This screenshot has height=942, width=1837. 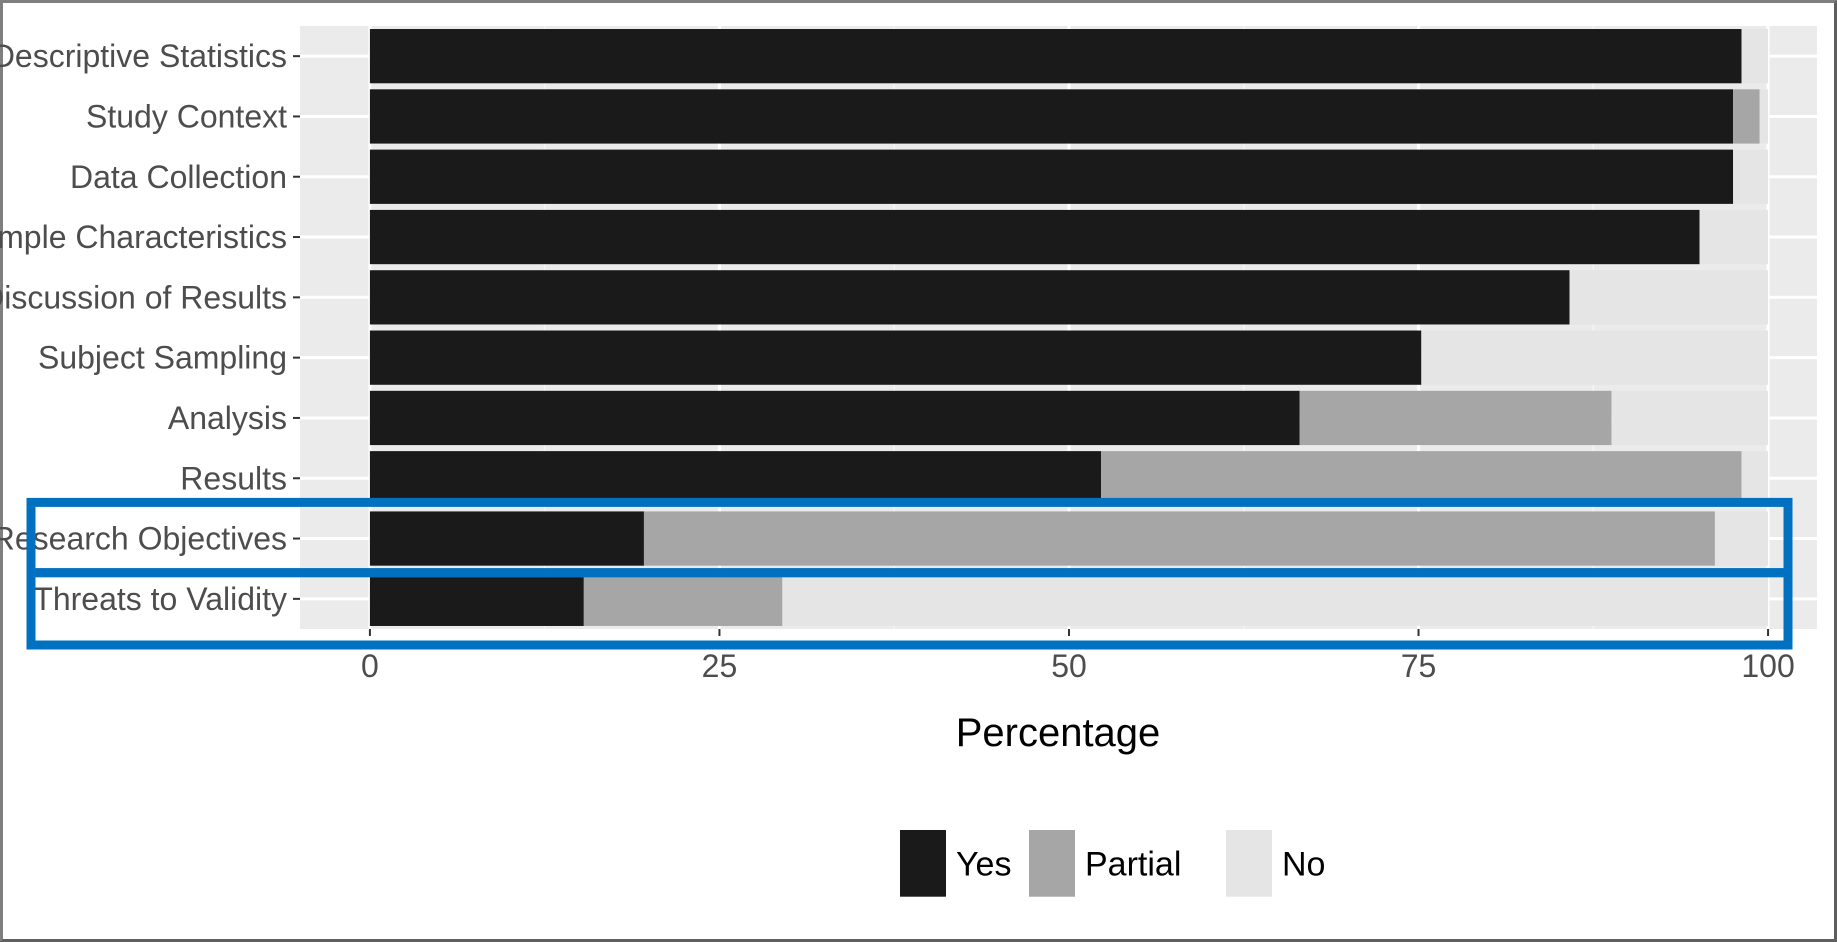 What do you see at coordinates (227, 418) in the screenshot?
I see `y-tick-label: Analysis` at bounding box center [227, 418].